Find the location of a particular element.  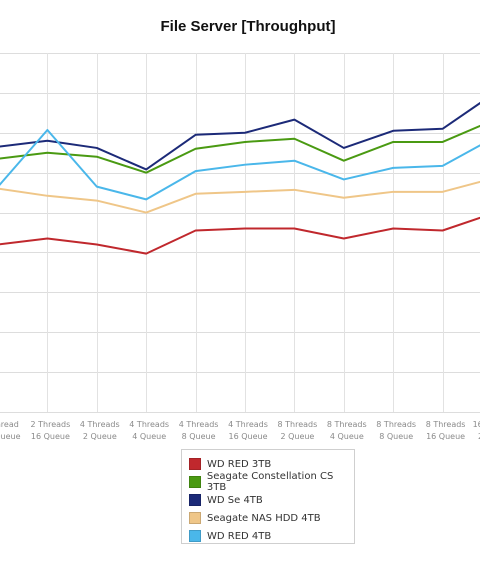

x-tick-label: 4 Threads 16 Queue is located at coordinates (248, 430).